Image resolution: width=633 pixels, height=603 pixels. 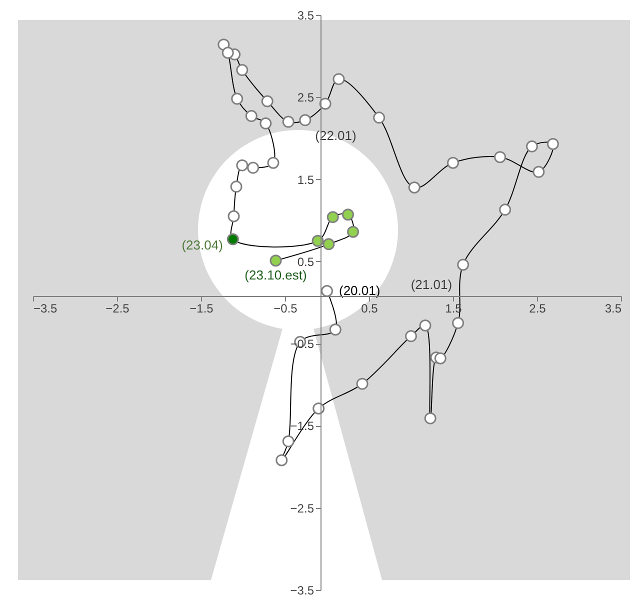 I want to click on x-tick-label: 0.5, so click(x=369, y=309).